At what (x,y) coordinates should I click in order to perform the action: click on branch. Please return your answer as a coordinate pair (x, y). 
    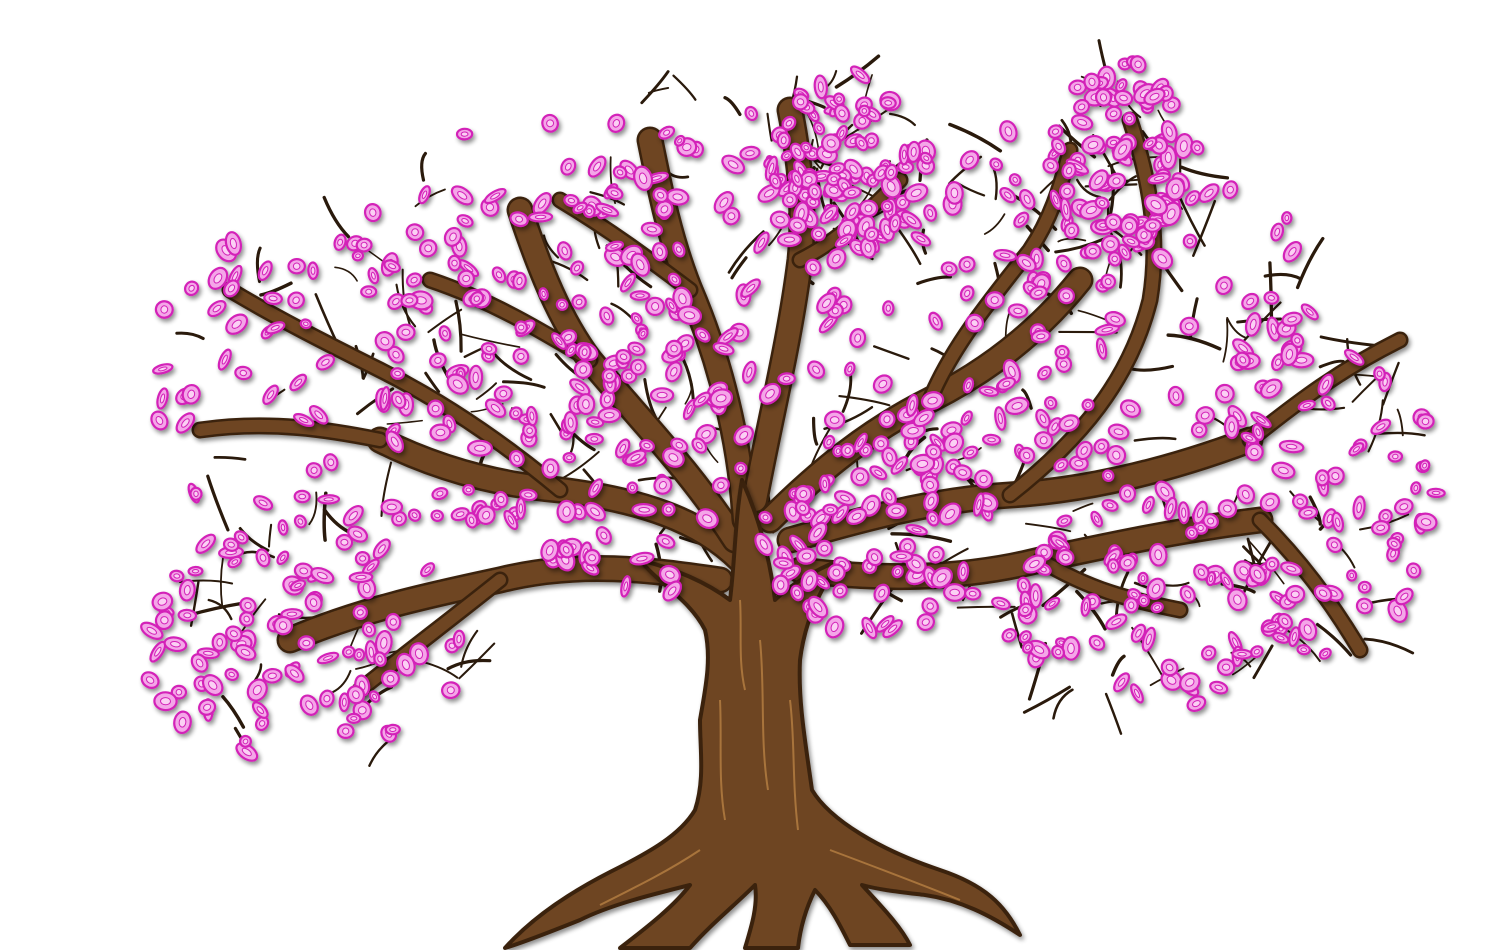
    Looking at the image, I should click on (1310, 585).